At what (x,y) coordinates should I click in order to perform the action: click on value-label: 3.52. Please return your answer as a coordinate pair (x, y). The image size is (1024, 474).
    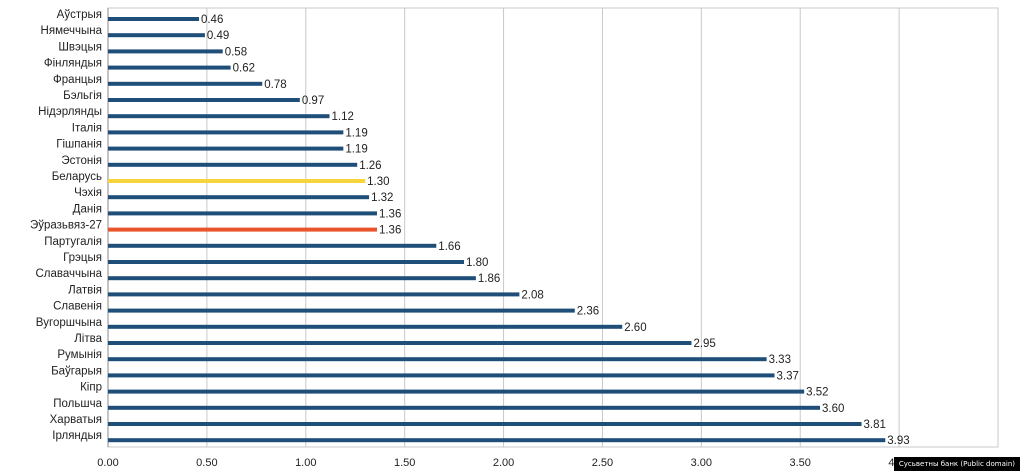
    Looking at the image, I should click on (817, 393).